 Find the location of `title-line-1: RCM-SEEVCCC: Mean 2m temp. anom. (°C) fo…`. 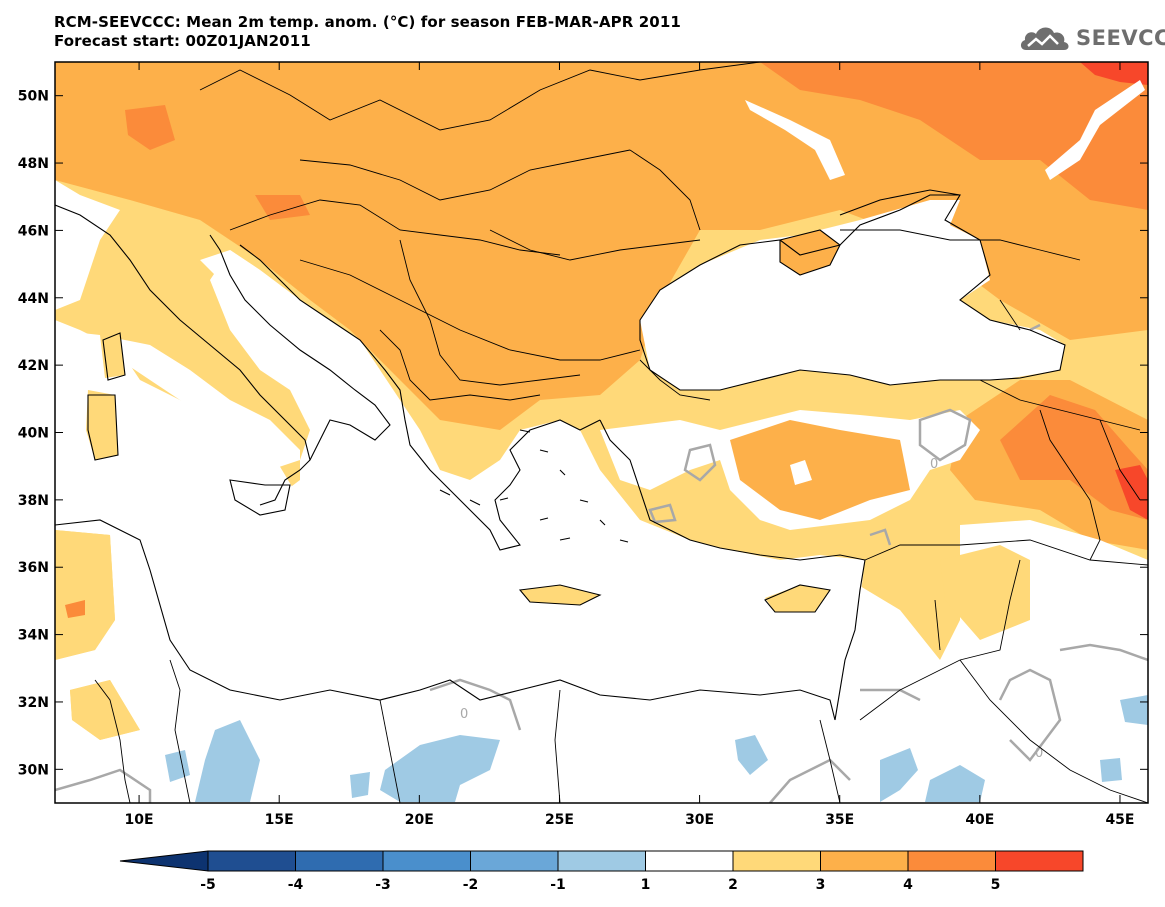

title-line-1: RCM-SEEVCCC: Mean 2m temp. anom. (°C) fo… is located at coordinates (367, 22).